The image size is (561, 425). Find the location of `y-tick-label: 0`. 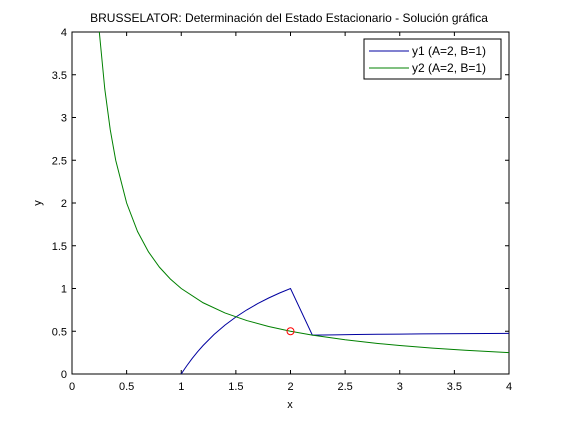

y-tick-label: 0 is located at coordinates (64, 375).